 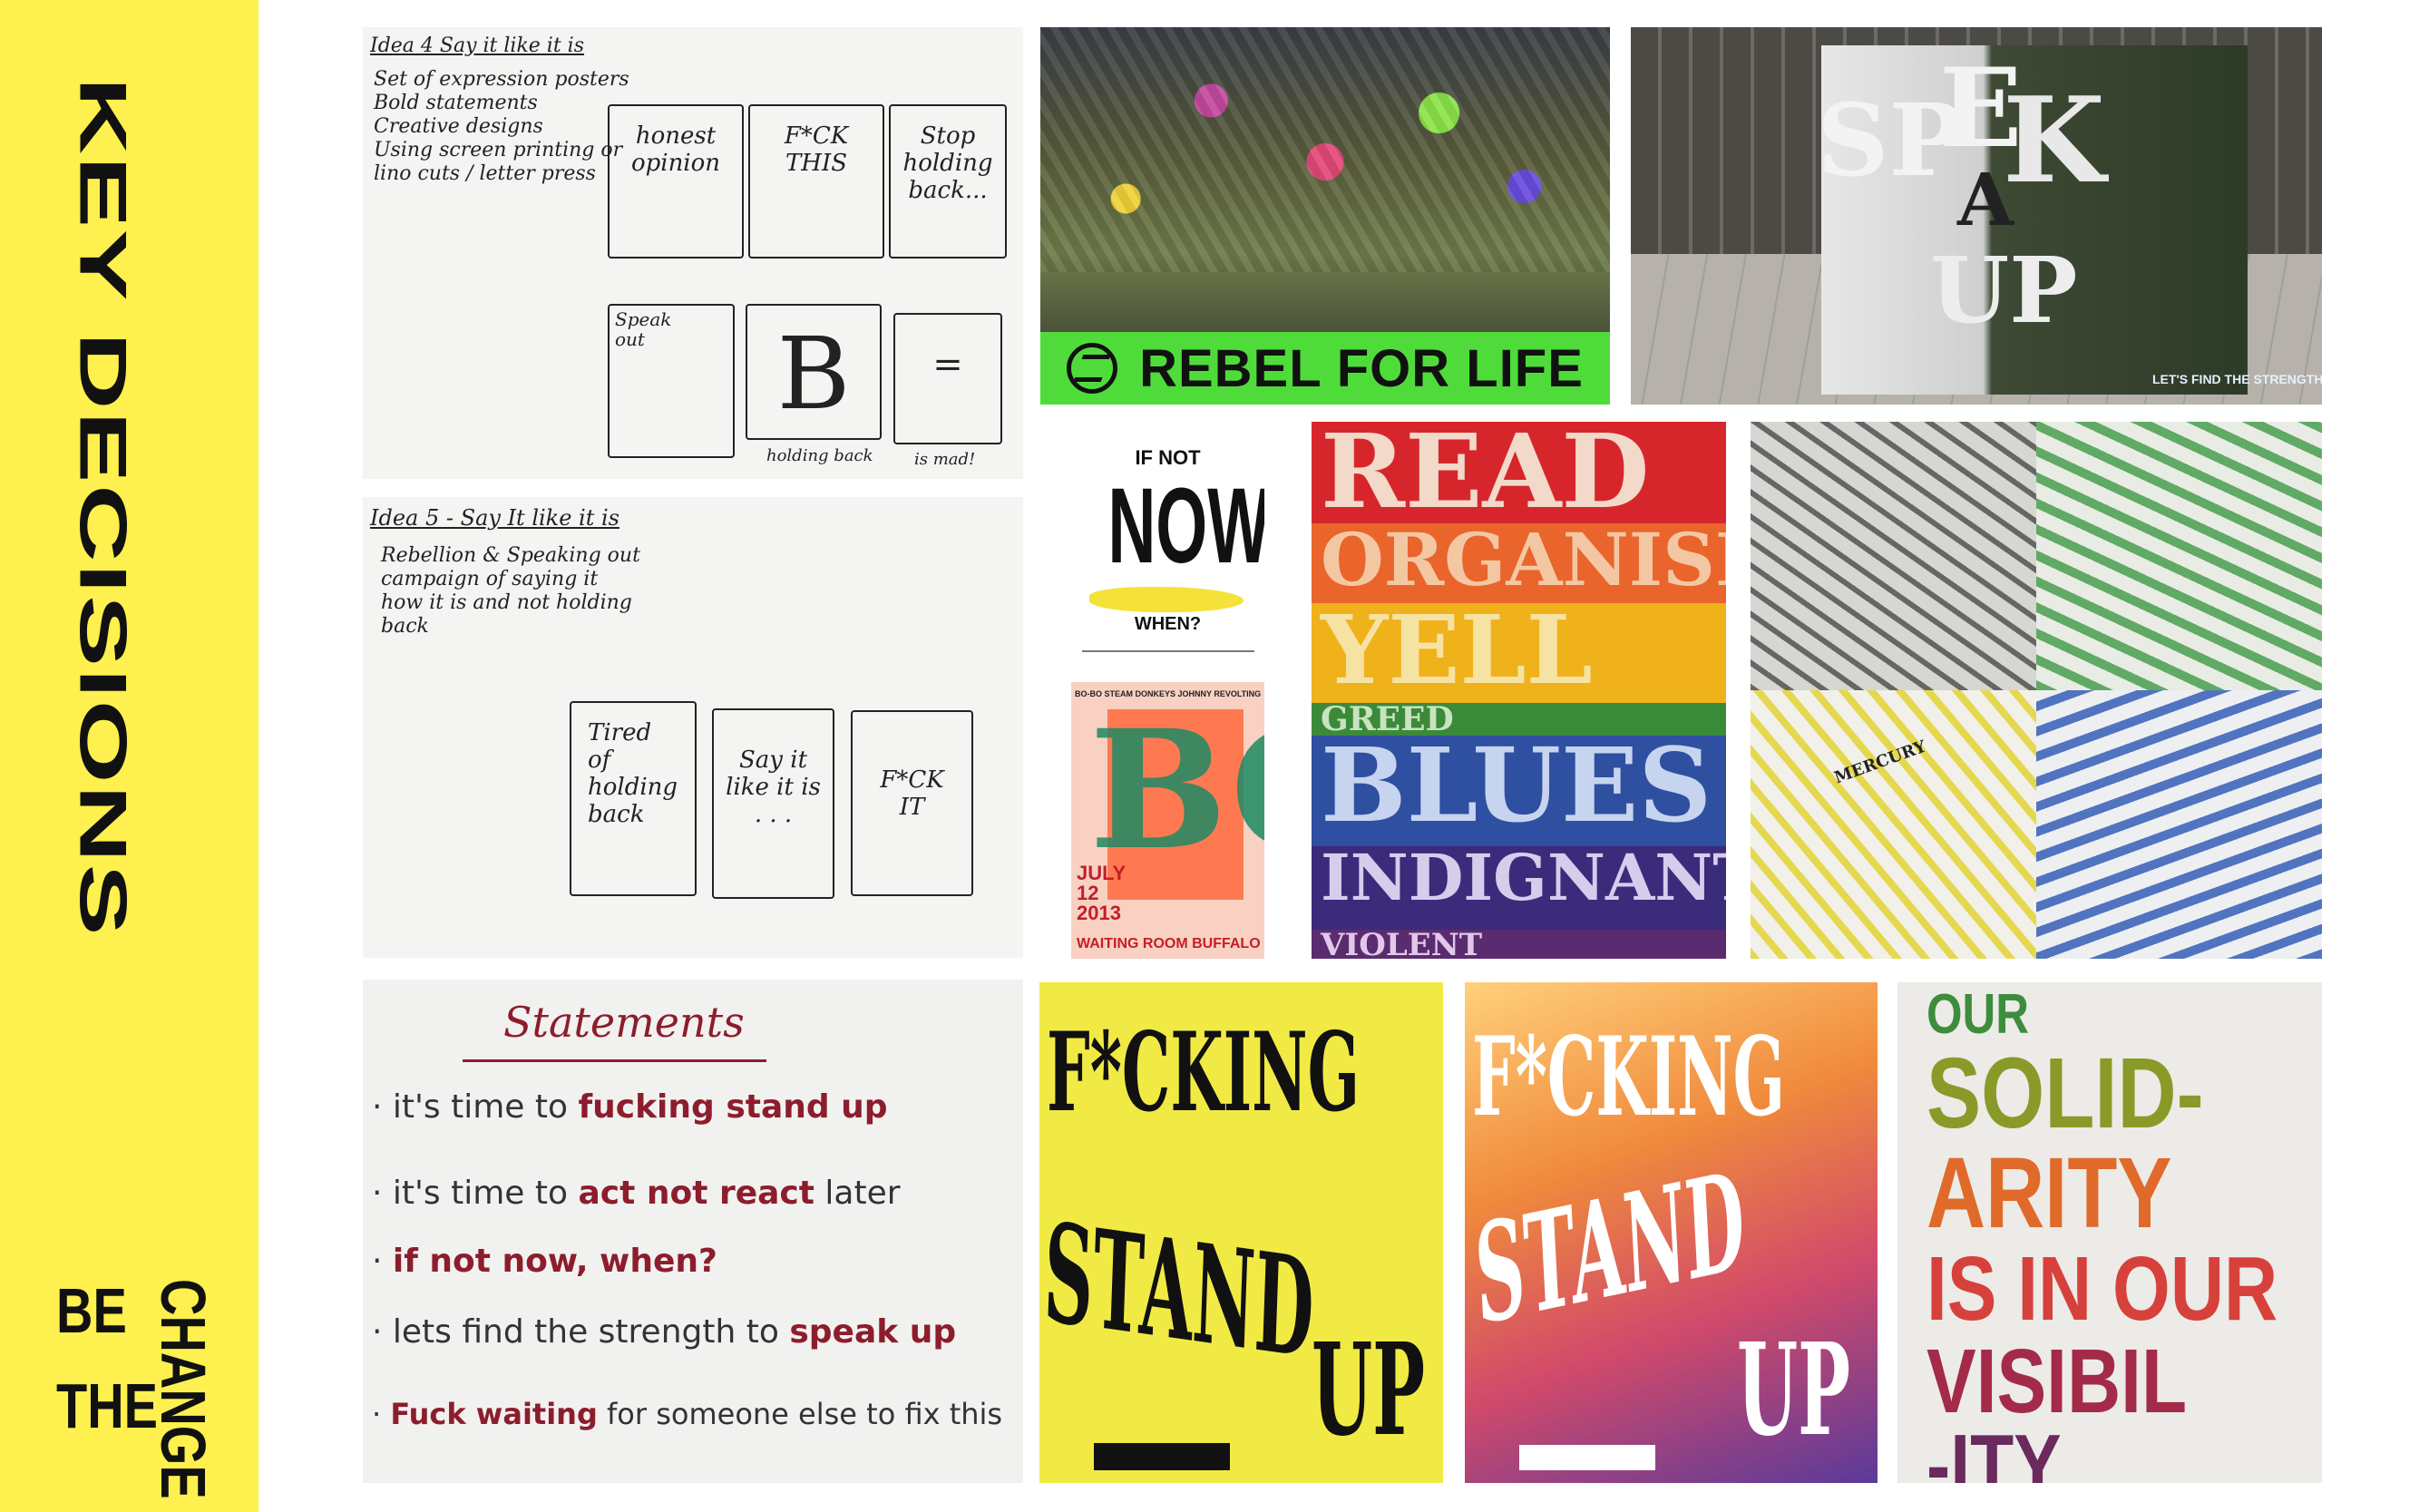 I want to click on collage-quadrant-grey, so click(x=1894, y=556).